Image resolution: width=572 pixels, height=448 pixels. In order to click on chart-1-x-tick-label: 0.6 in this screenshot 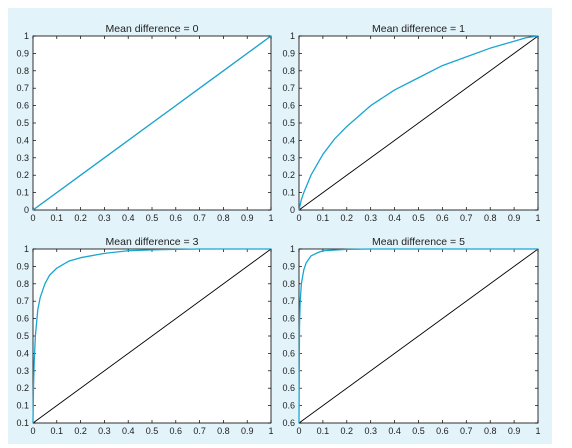, I will do `click(176, 218)`.